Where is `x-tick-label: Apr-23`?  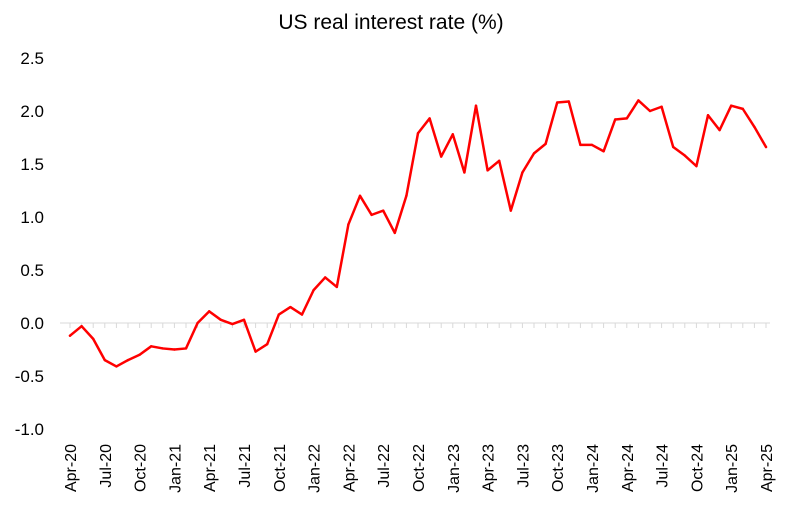 x-tick-label: Apr-23 is located at coordinates (489, 468).